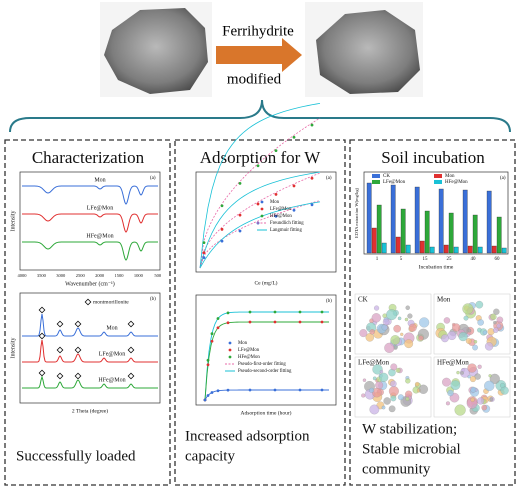  Describe the element at coordinates (436, 267) in the screenshot. I see `label: Incubation time` at that location.